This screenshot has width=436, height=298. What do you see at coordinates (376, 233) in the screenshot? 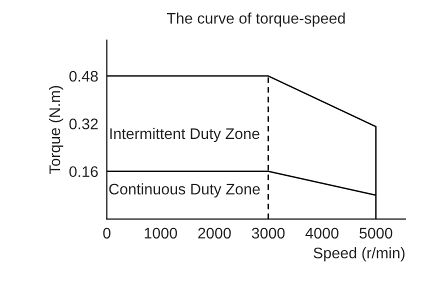
I see `x-tick-label: 5000` at bounding box center [376, 233].